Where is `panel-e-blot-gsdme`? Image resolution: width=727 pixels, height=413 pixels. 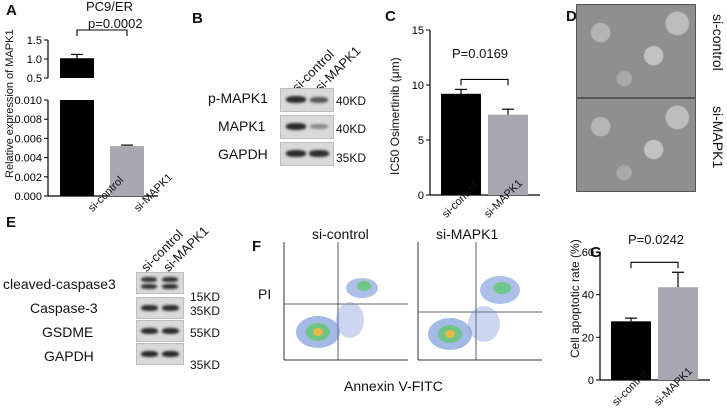 panel-e-blot-gsdme is located at coordinates (160, 331).